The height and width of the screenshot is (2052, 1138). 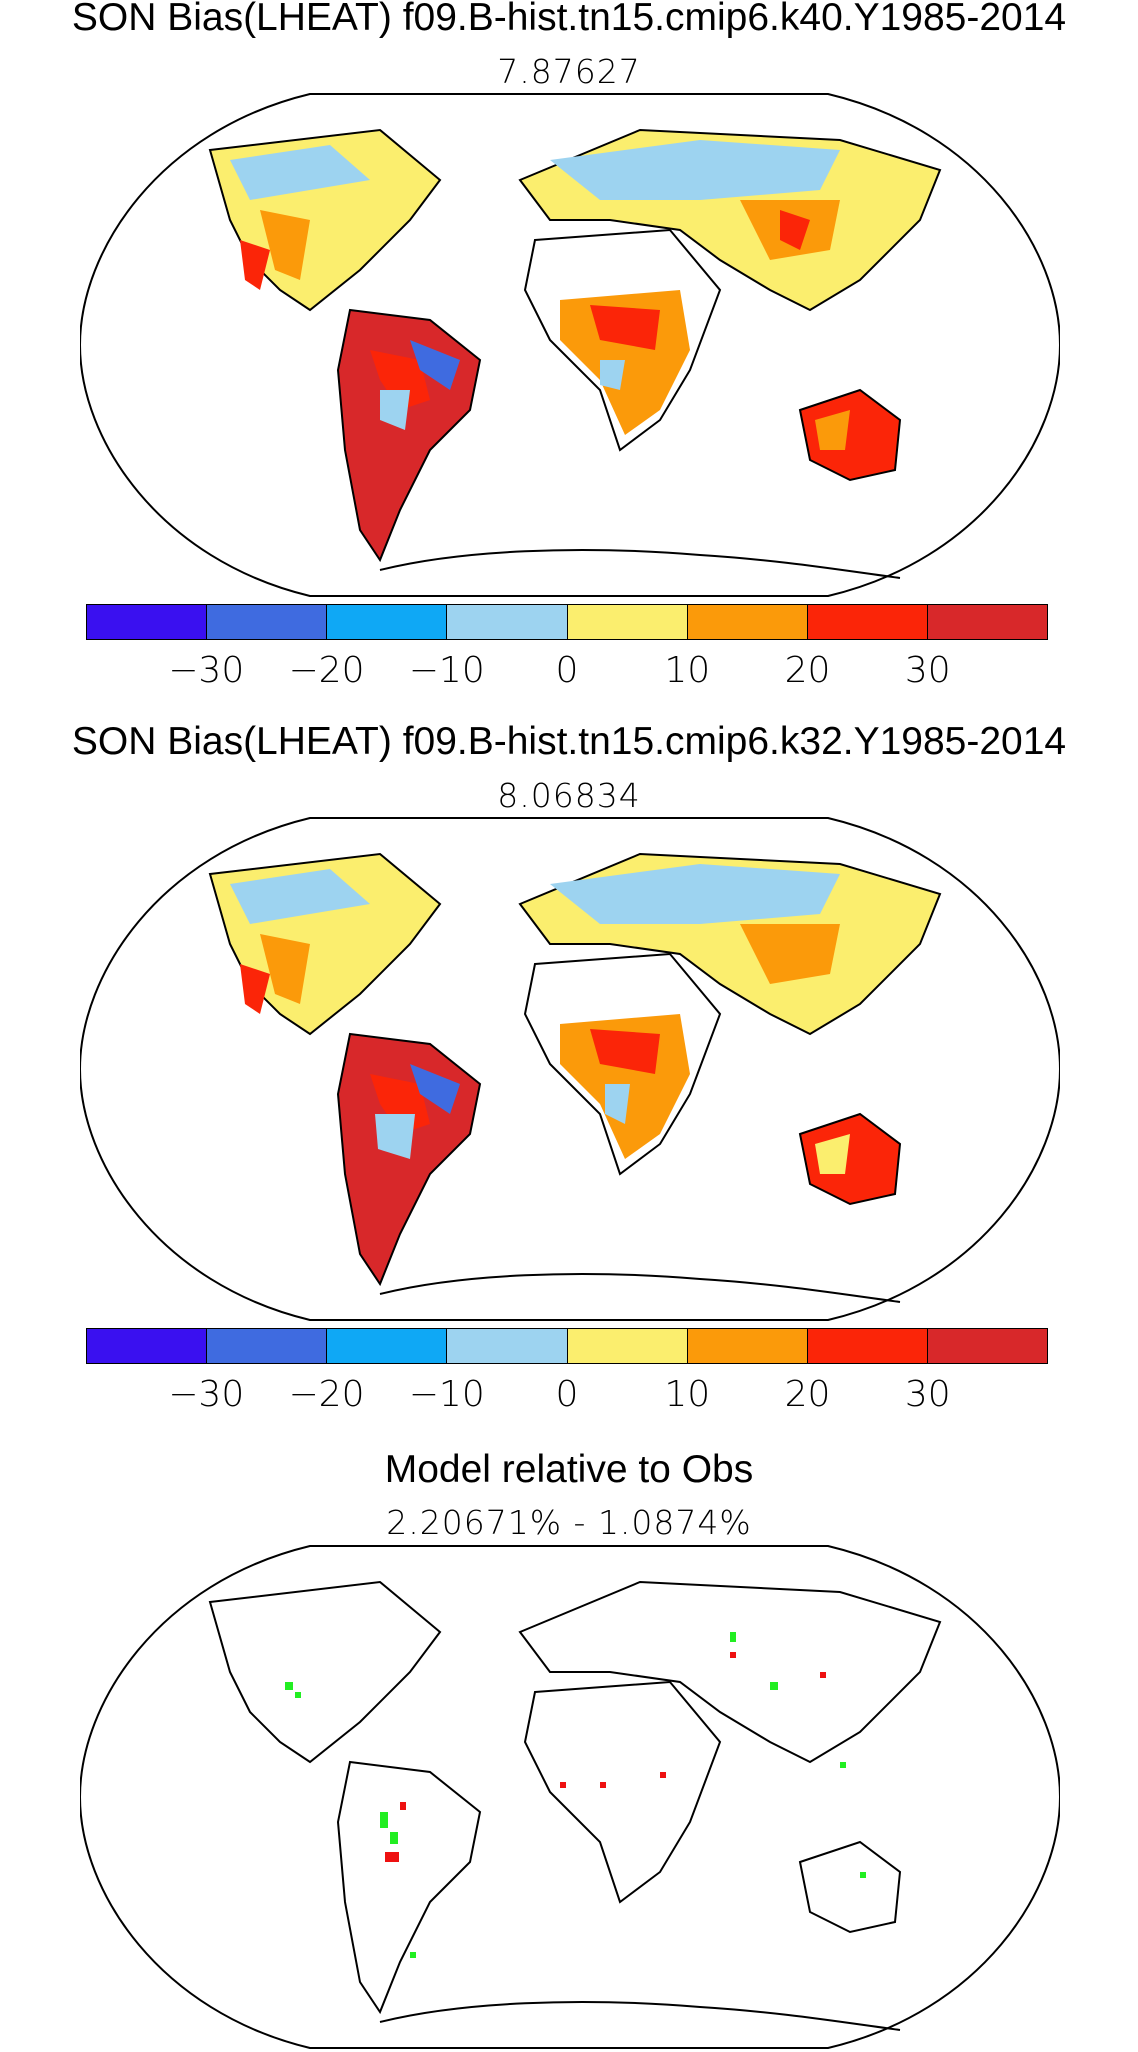 I want to click on panel2-colorbar, so click(x=567, y=1346).